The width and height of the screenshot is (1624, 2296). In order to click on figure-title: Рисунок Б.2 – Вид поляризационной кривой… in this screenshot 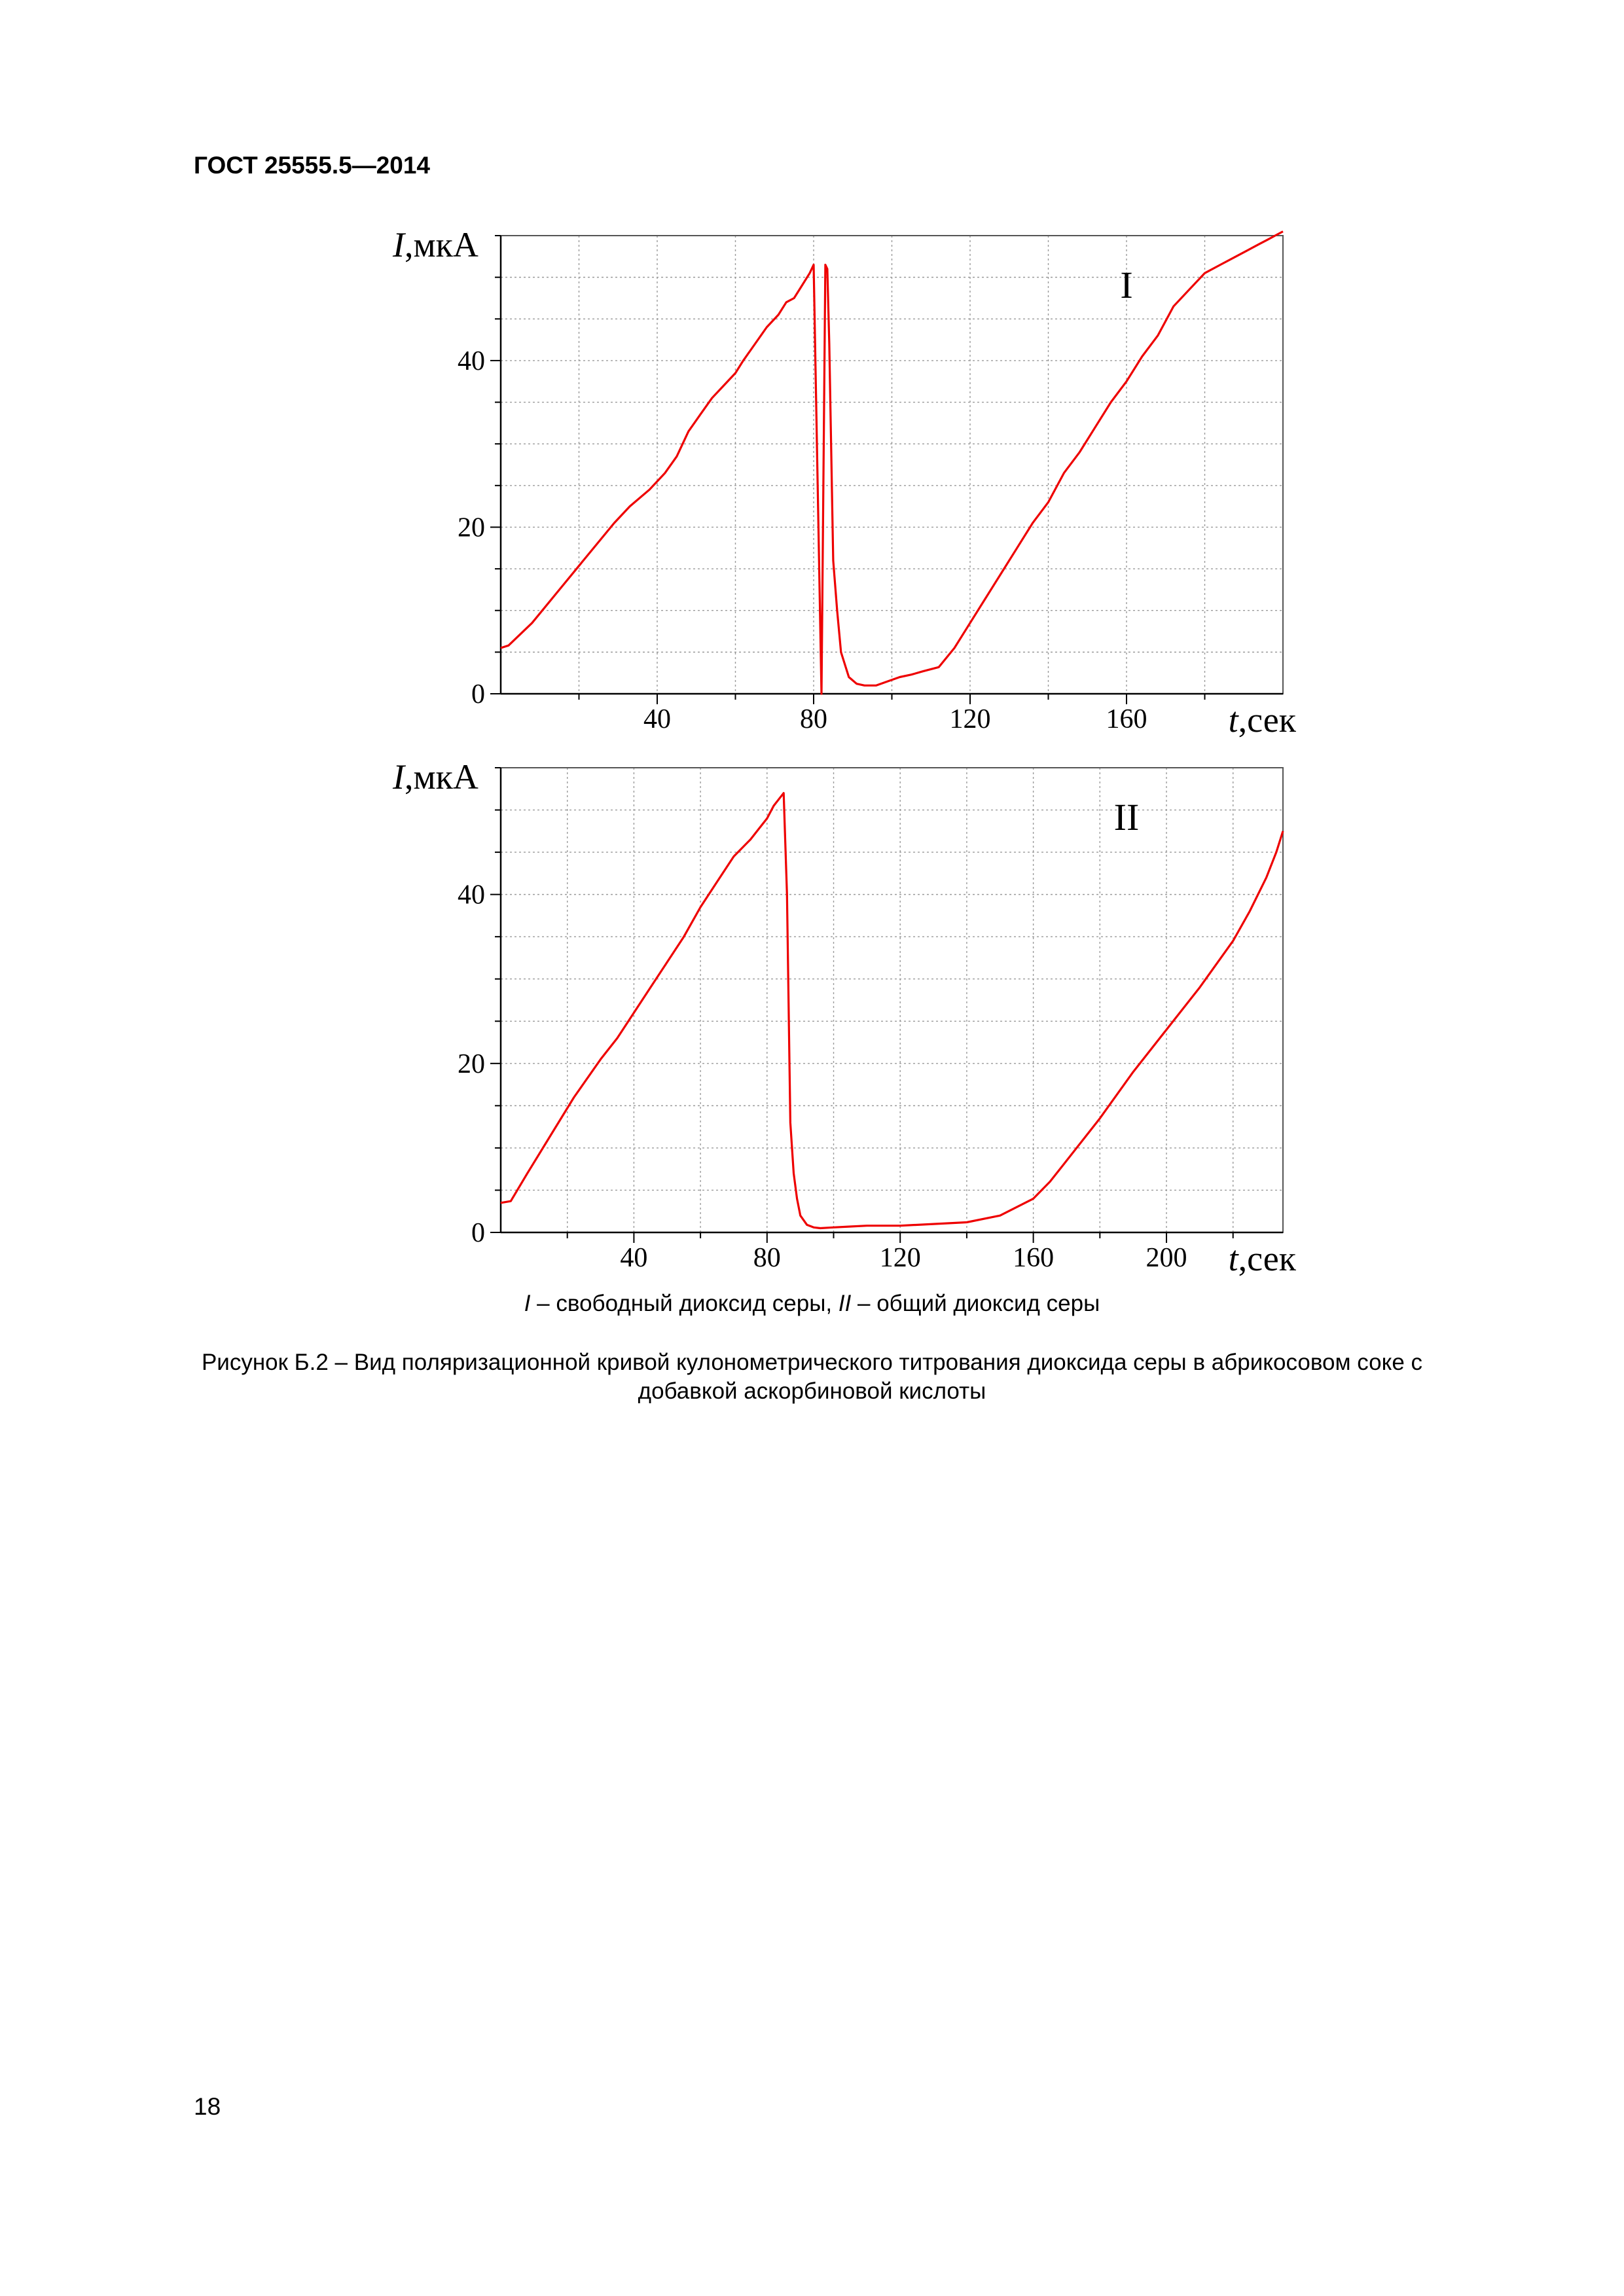, I will do `click(812, 1377)`.